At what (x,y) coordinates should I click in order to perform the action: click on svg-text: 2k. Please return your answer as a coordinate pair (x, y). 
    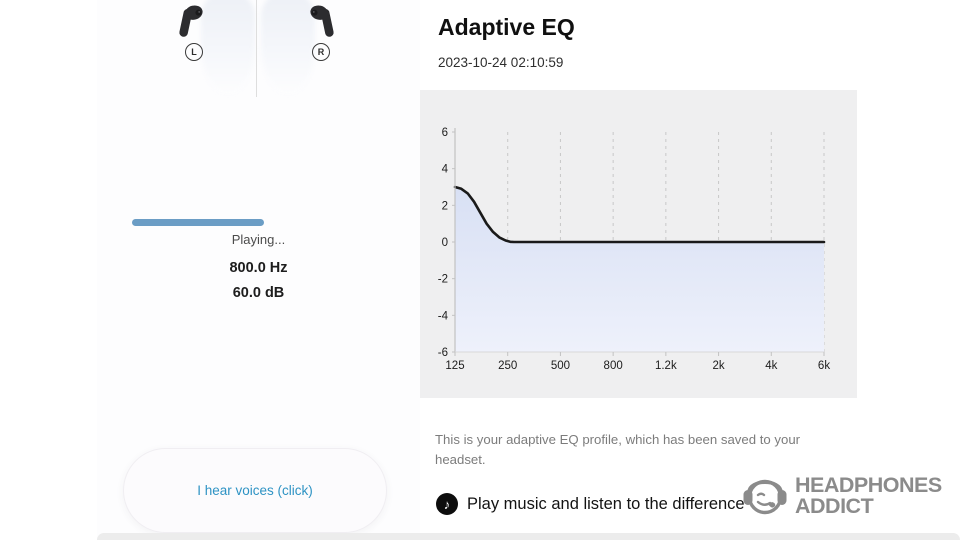
    Looking at the image, I should click on (718, 366).